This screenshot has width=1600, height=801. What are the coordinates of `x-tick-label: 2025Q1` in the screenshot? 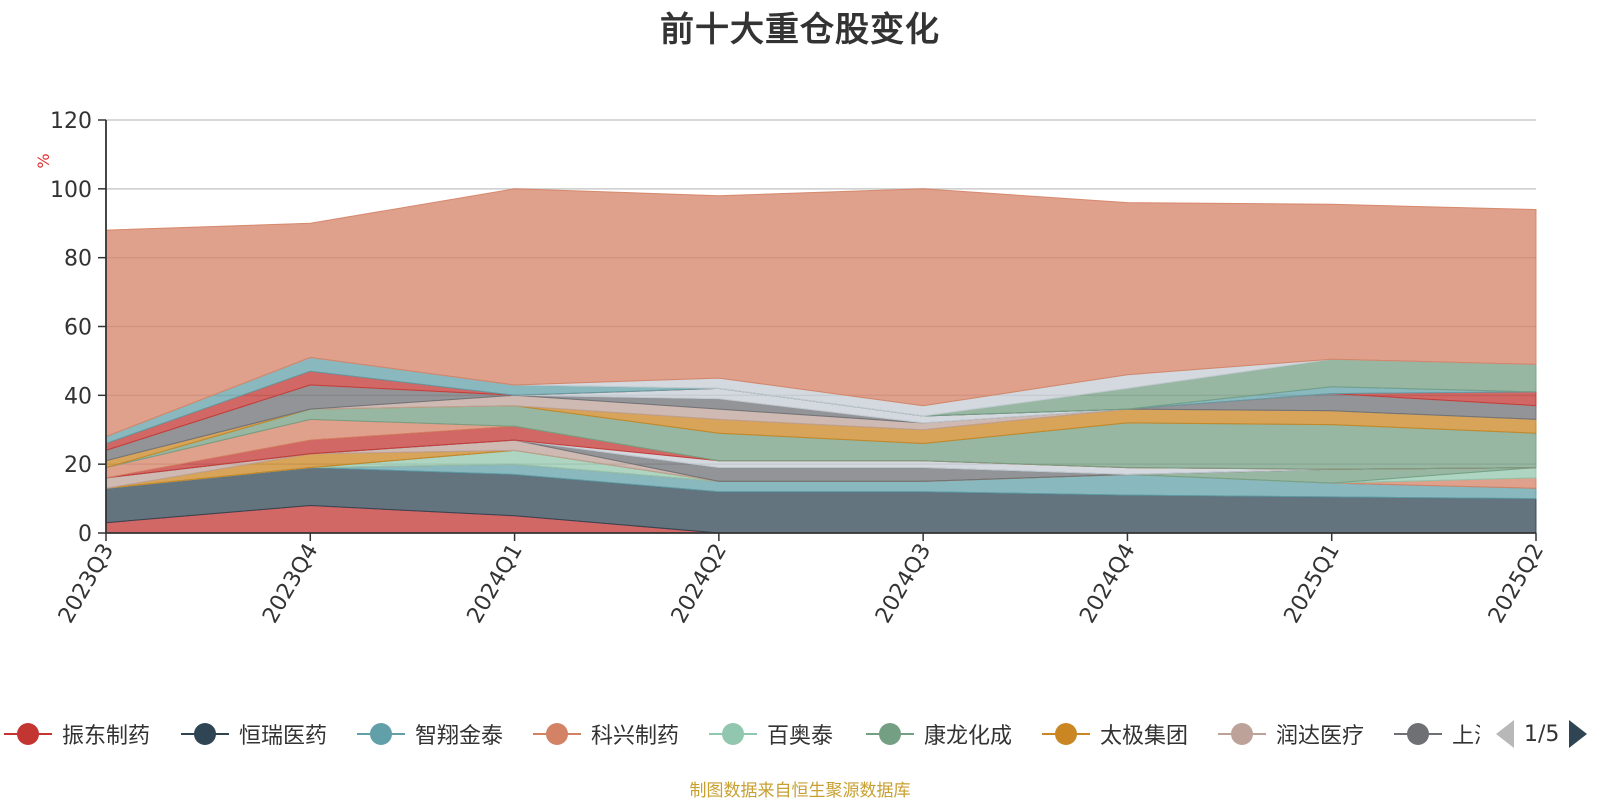 It's located at (1312, 584).